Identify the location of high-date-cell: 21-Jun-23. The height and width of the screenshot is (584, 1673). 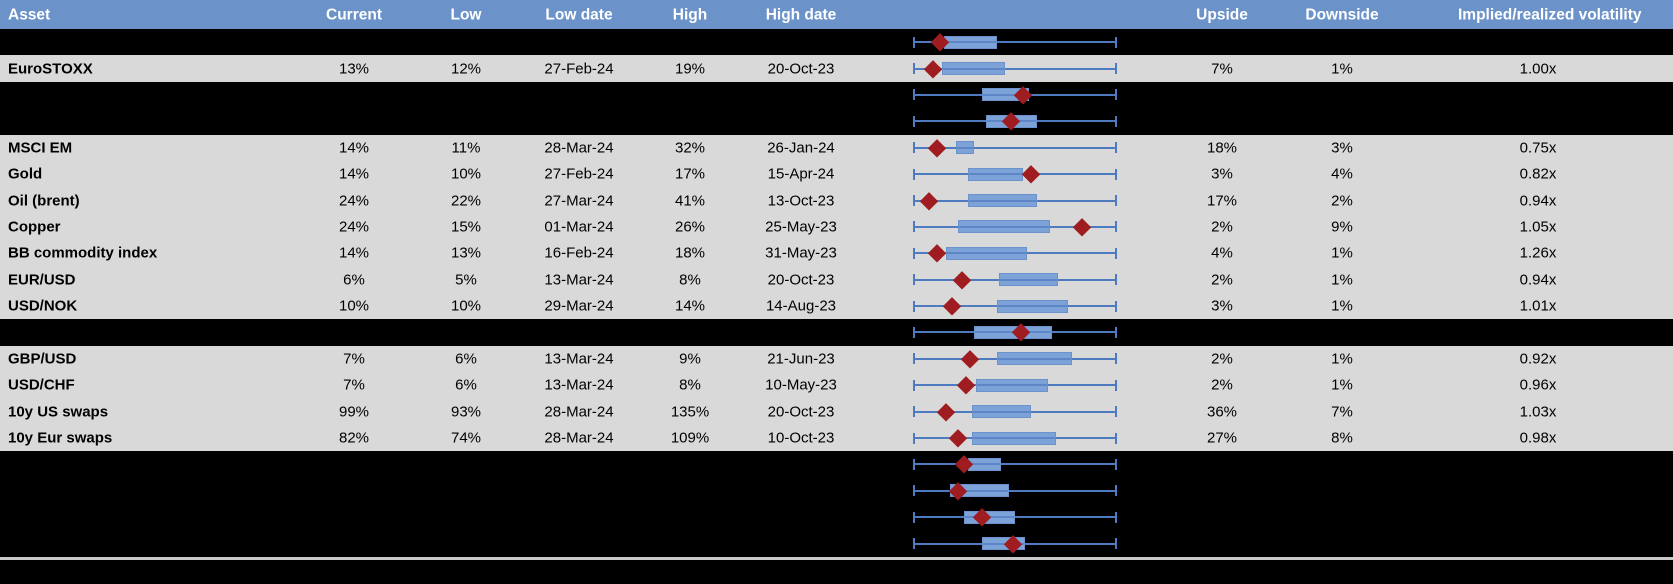
(801, 359).